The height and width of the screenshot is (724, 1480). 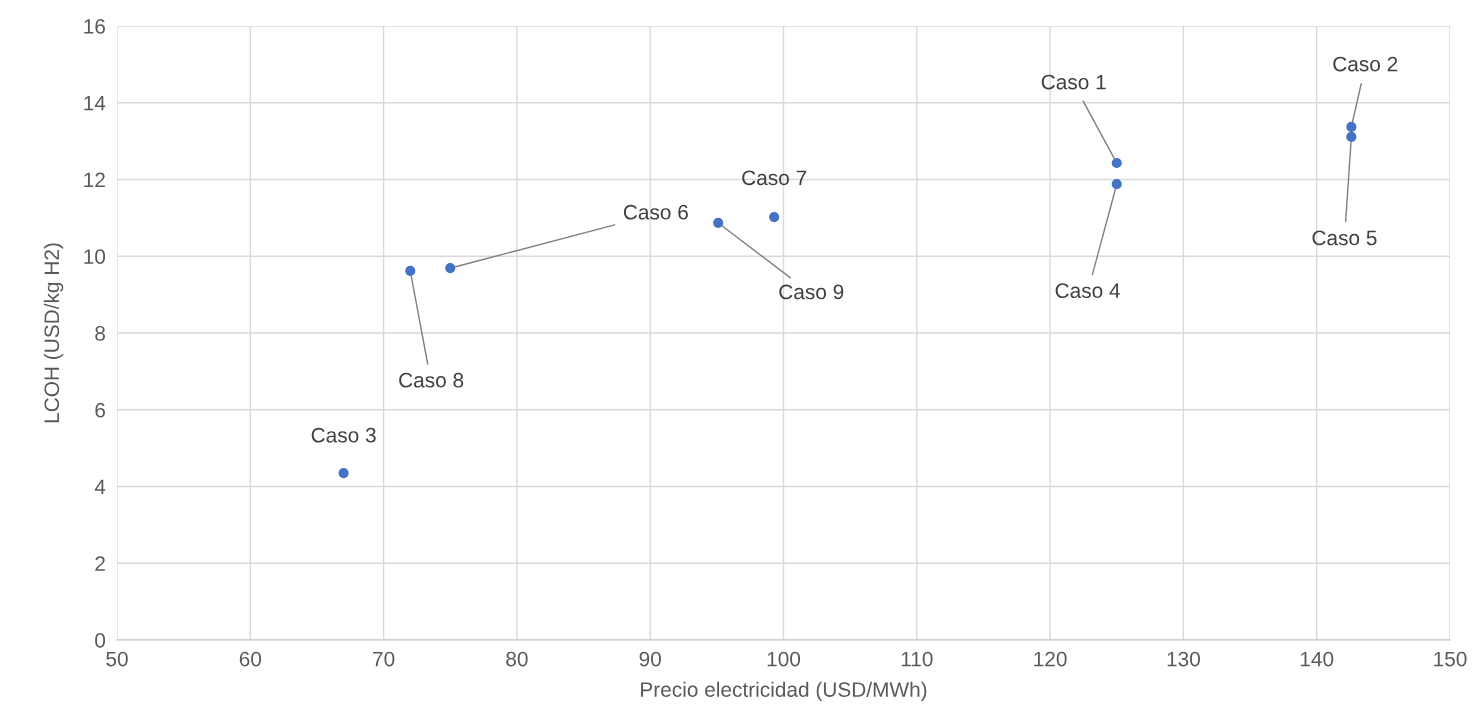 I want to click on annotation: Caso 4, so click(x=1087, y=291).